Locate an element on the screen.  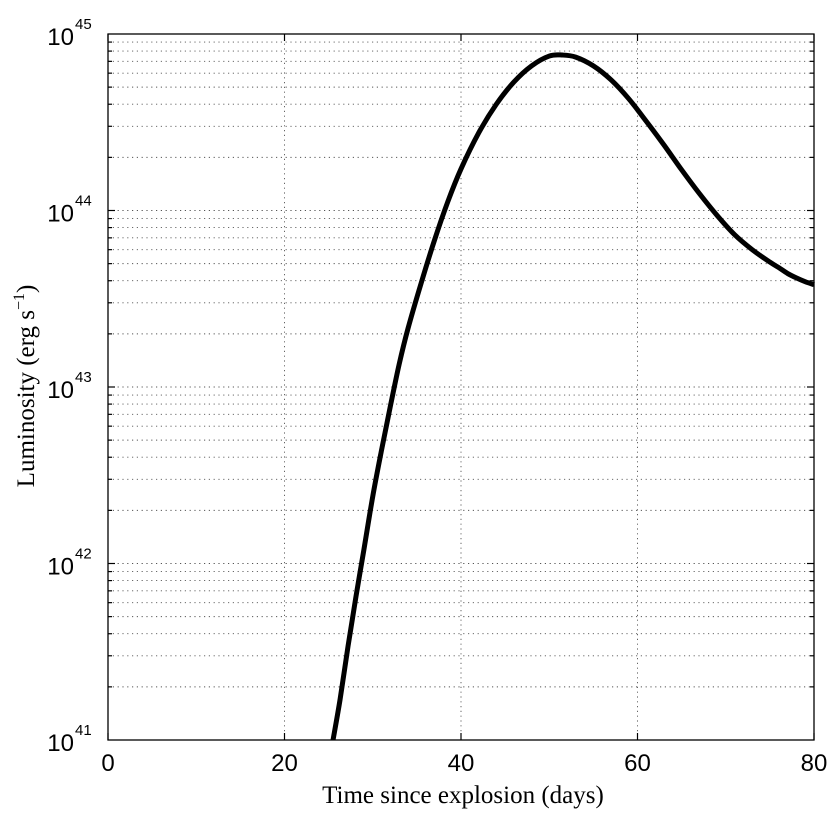
y-tick-label-exponent: 41 is located at coordinates (83, 730).